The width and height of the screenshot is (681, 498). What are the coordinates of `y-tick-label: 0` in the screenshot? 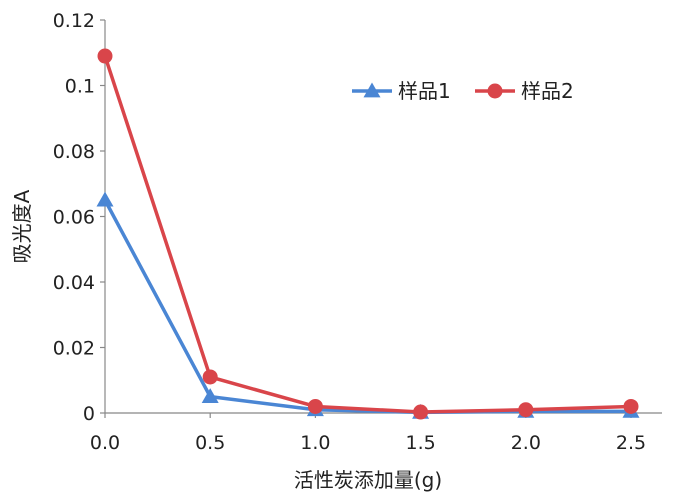 It's located at (89, 414).